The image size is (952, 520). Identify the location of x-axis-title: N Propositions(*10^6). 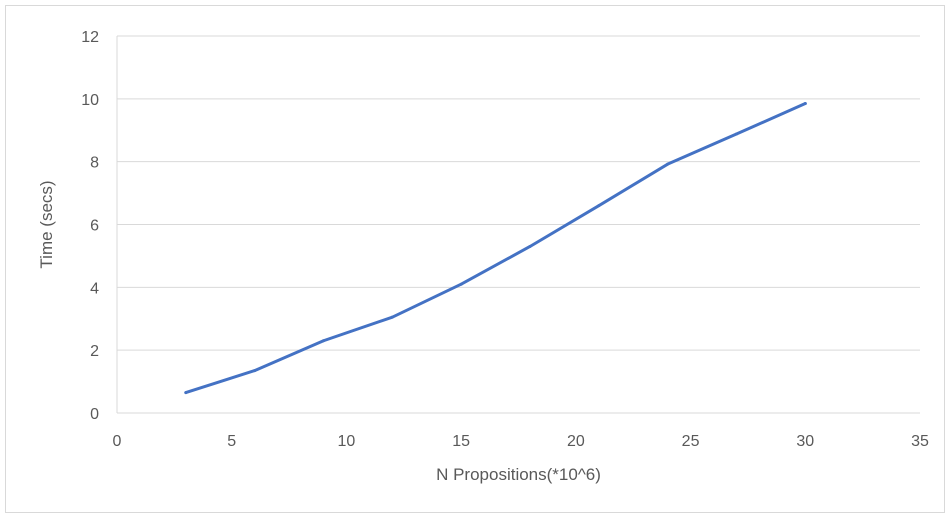
(518, 474).